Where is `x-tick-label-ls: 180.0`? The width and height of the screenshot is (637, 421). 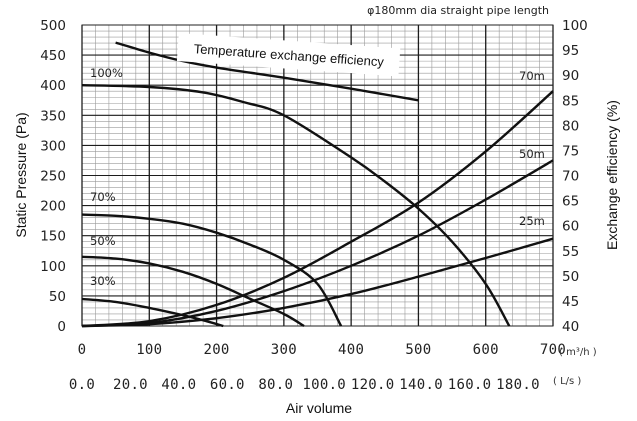 x-tick-label-ls: 180.0 is located at coordinates (518, 385).